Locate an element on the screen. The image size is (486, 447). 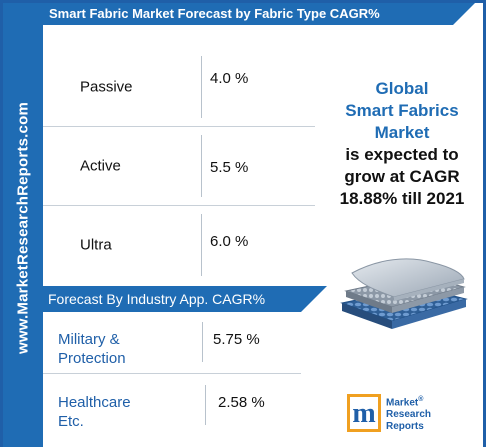
callout-line: Market is located at coordinates (402, 132).